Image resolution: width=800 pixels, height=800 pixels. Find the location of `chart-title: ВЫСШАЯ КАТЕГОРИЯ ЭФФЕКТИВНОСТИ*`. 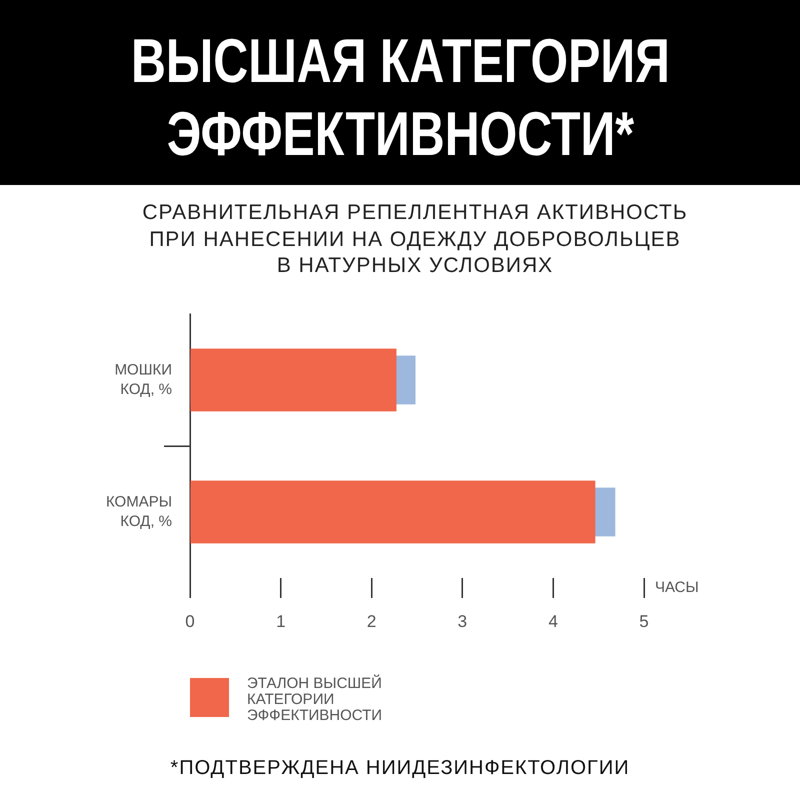

chart-title: ВЫСШАЯ КАТЕГОРИЯ ЭФФЕКТИВНОСТИ* is located at coordinates (400, 98).